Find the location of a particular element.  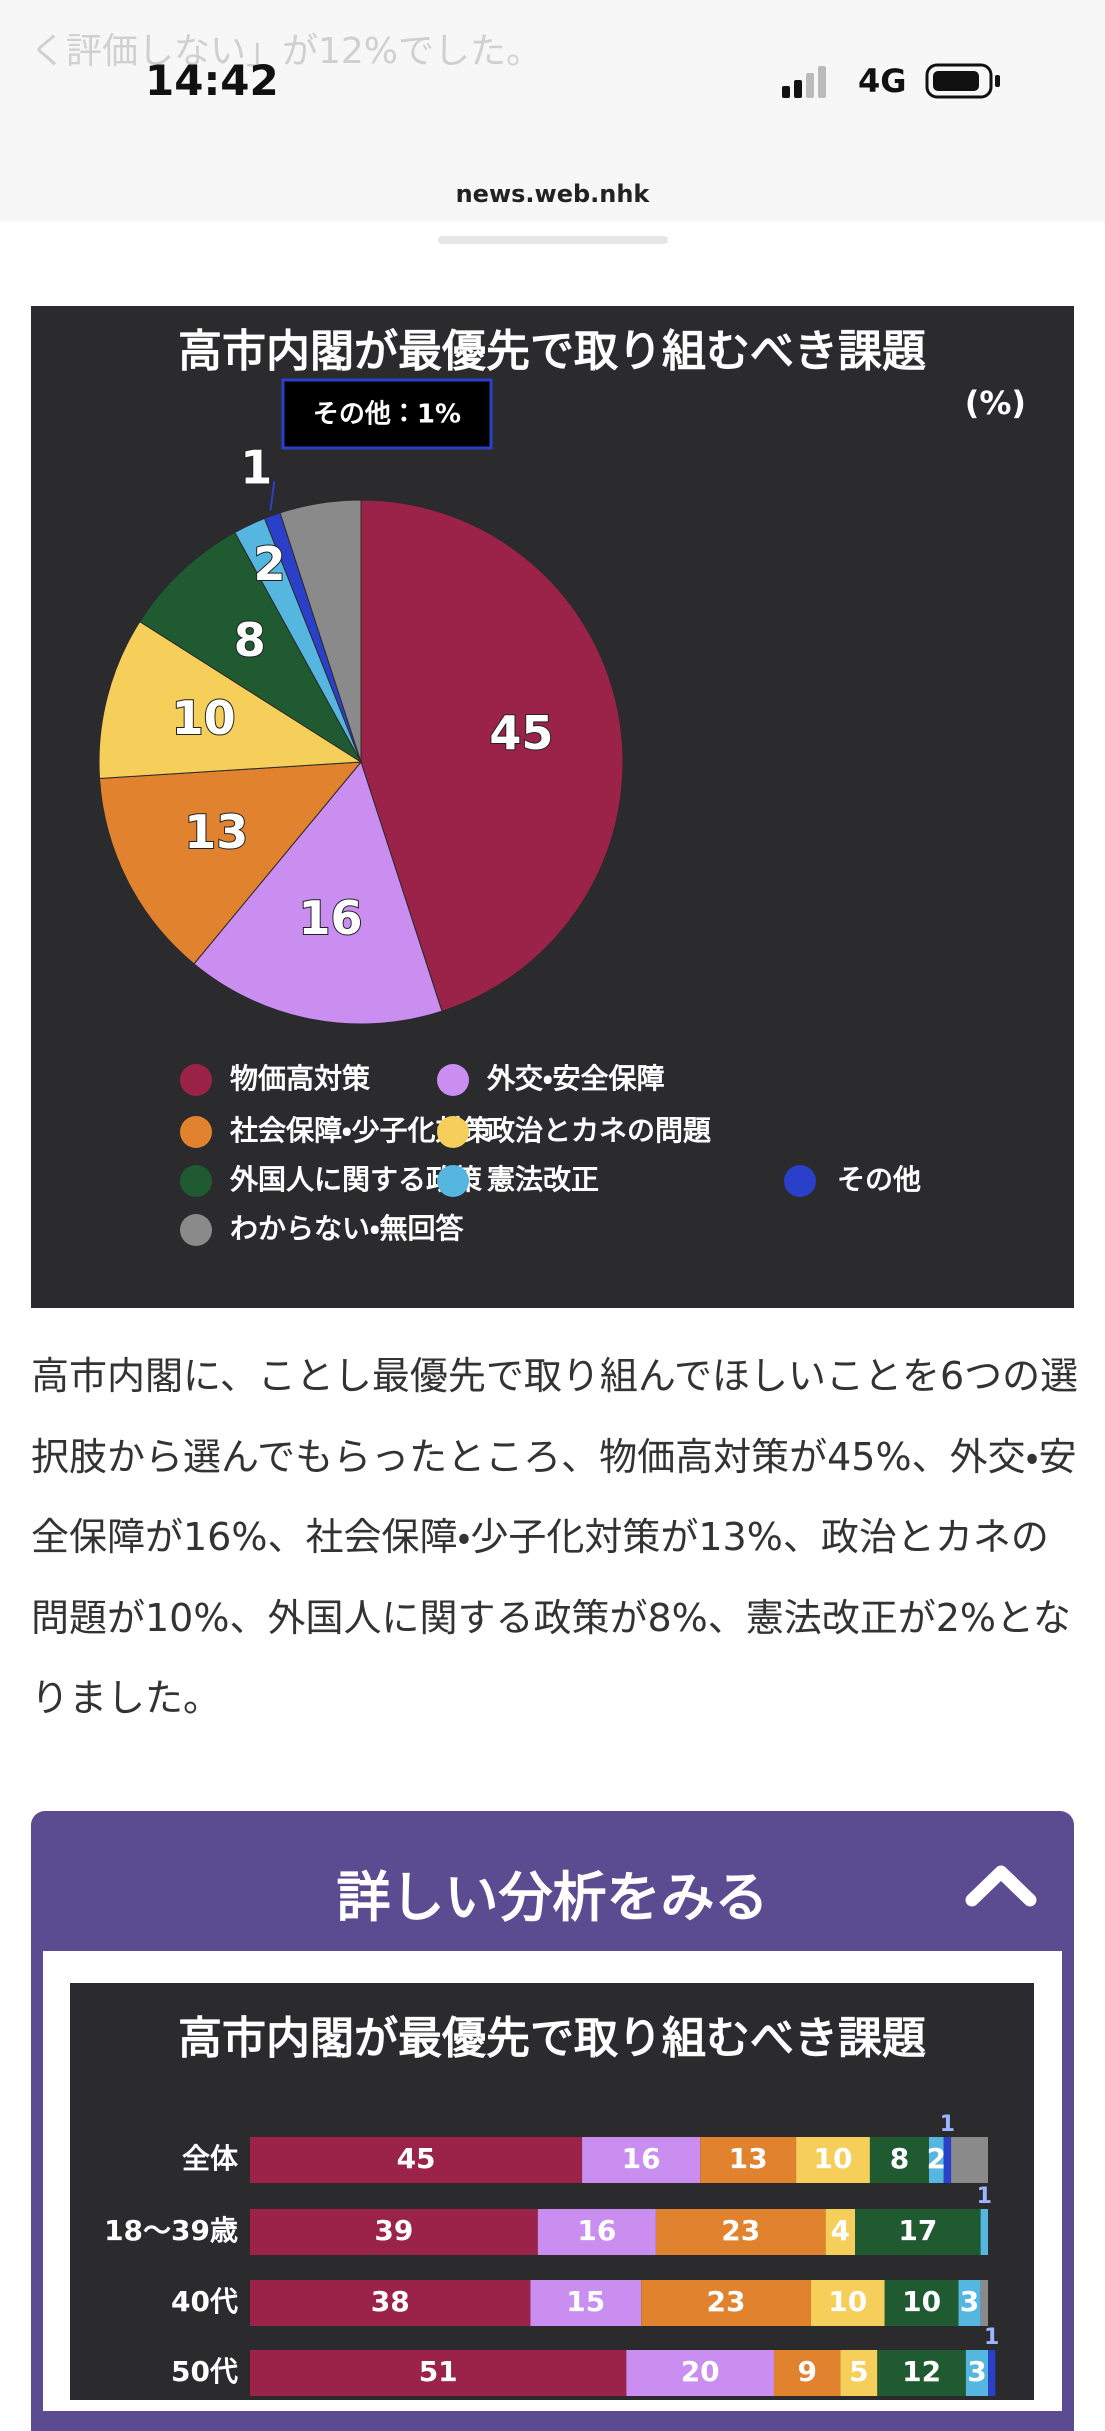

data-label: 9 is located at coordinates (806, 2371).